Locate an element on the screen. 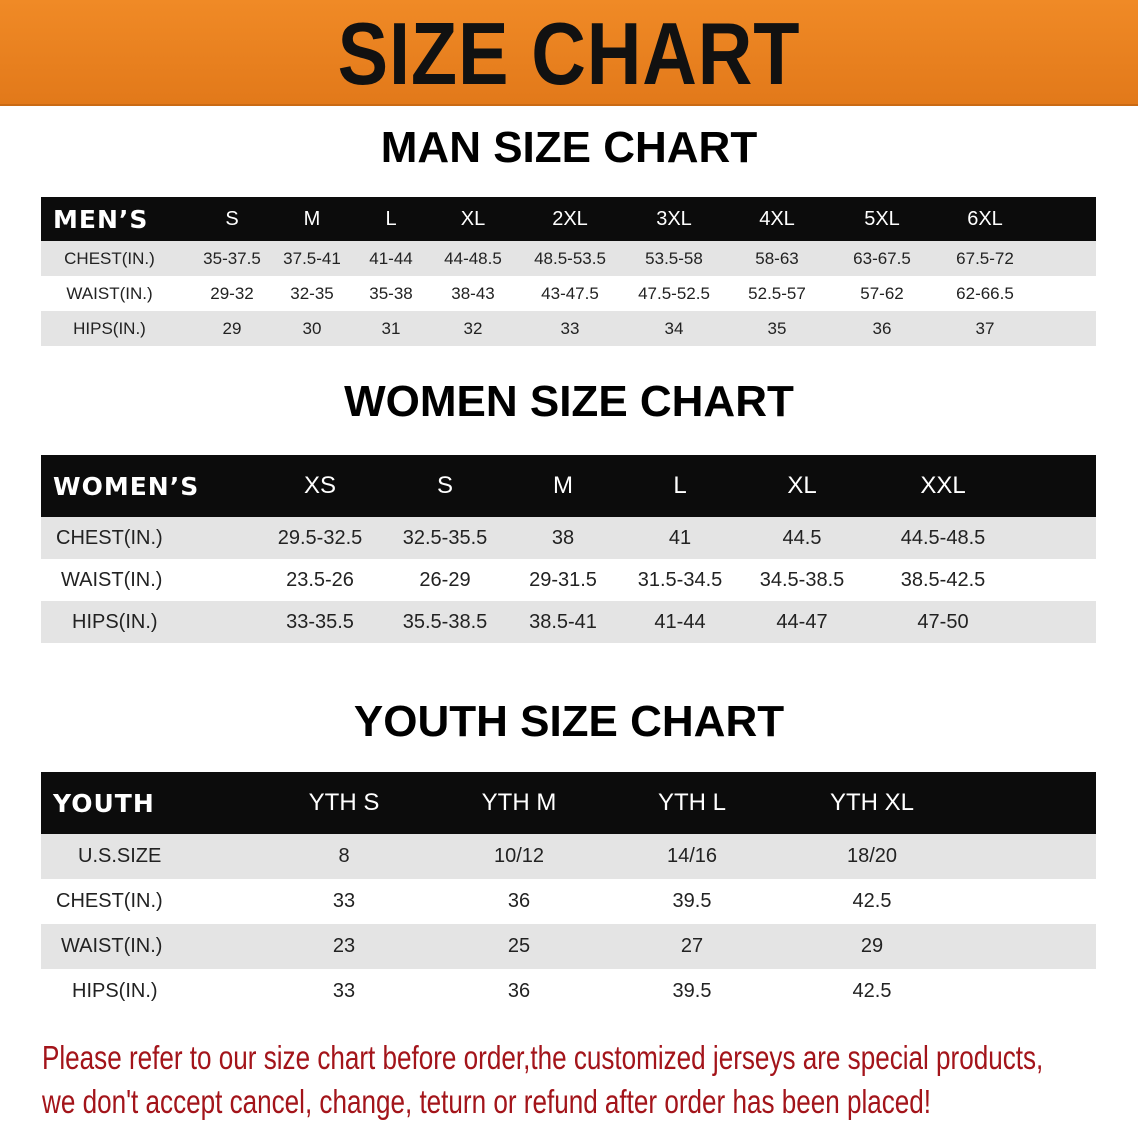 This screenshot has width=1138, height=1132. youth-section-title: YOUTH SIZE CHART is located at coordinates (569, 721).